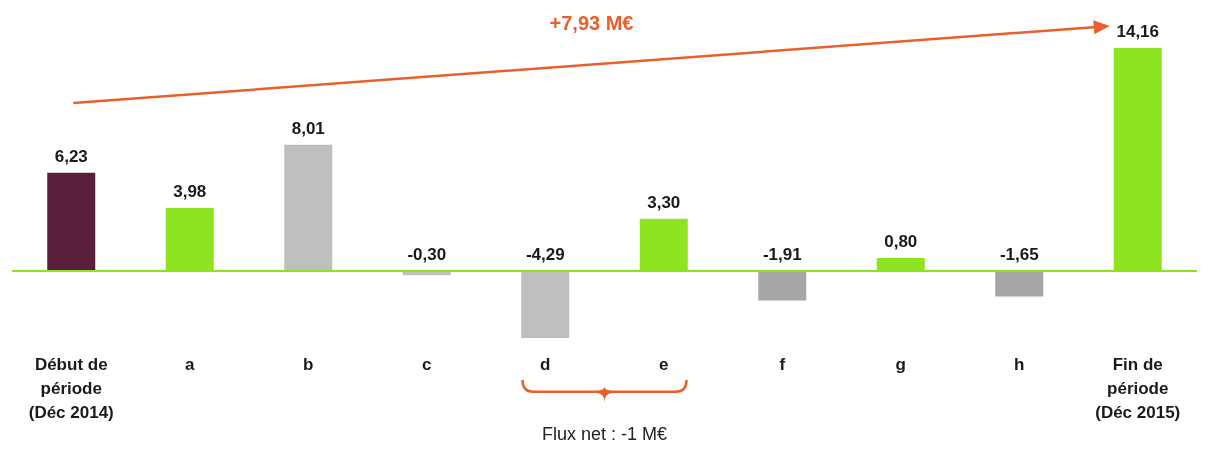 Image resolution: width=1209 pixels, height=453 pixels. I want to click on x-tick-label: Début de période (Déc 2014), so click(71, 388).